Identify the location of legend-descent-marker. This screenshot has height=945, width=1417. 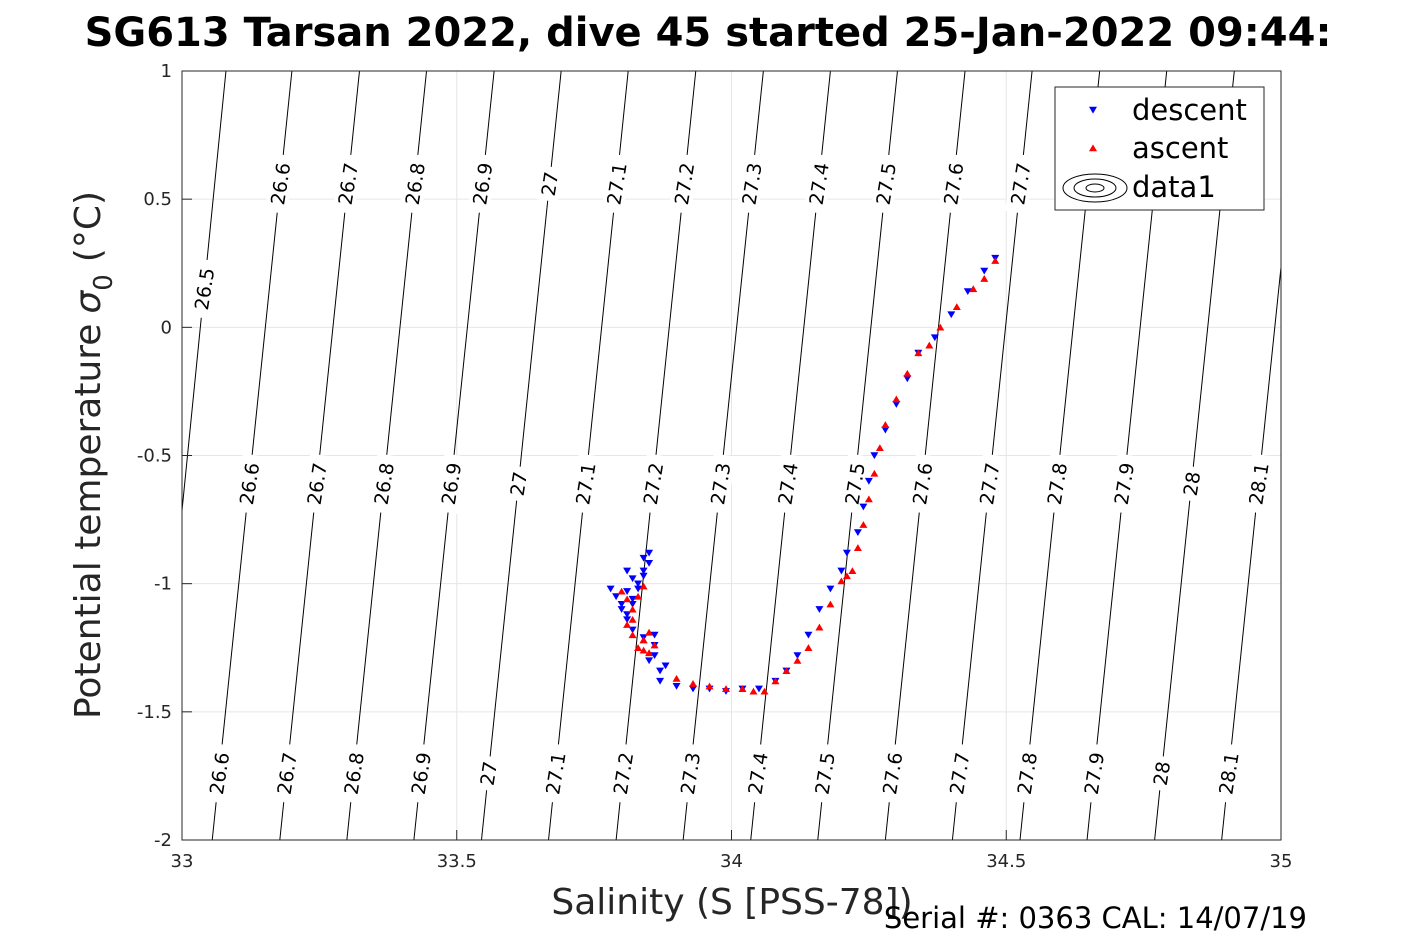
(1093, 110).